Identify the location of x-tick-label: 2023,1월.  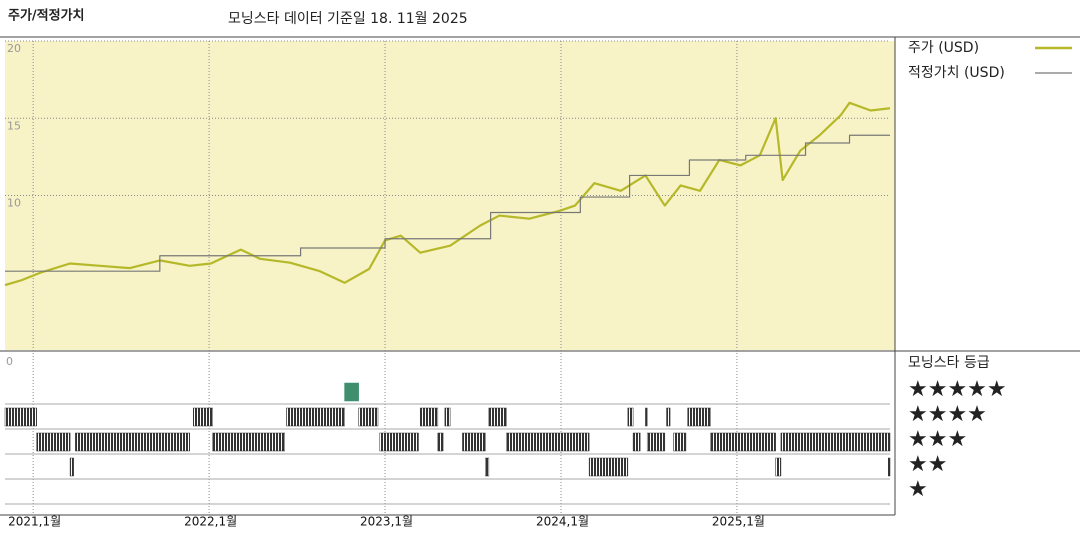
(386, 522).